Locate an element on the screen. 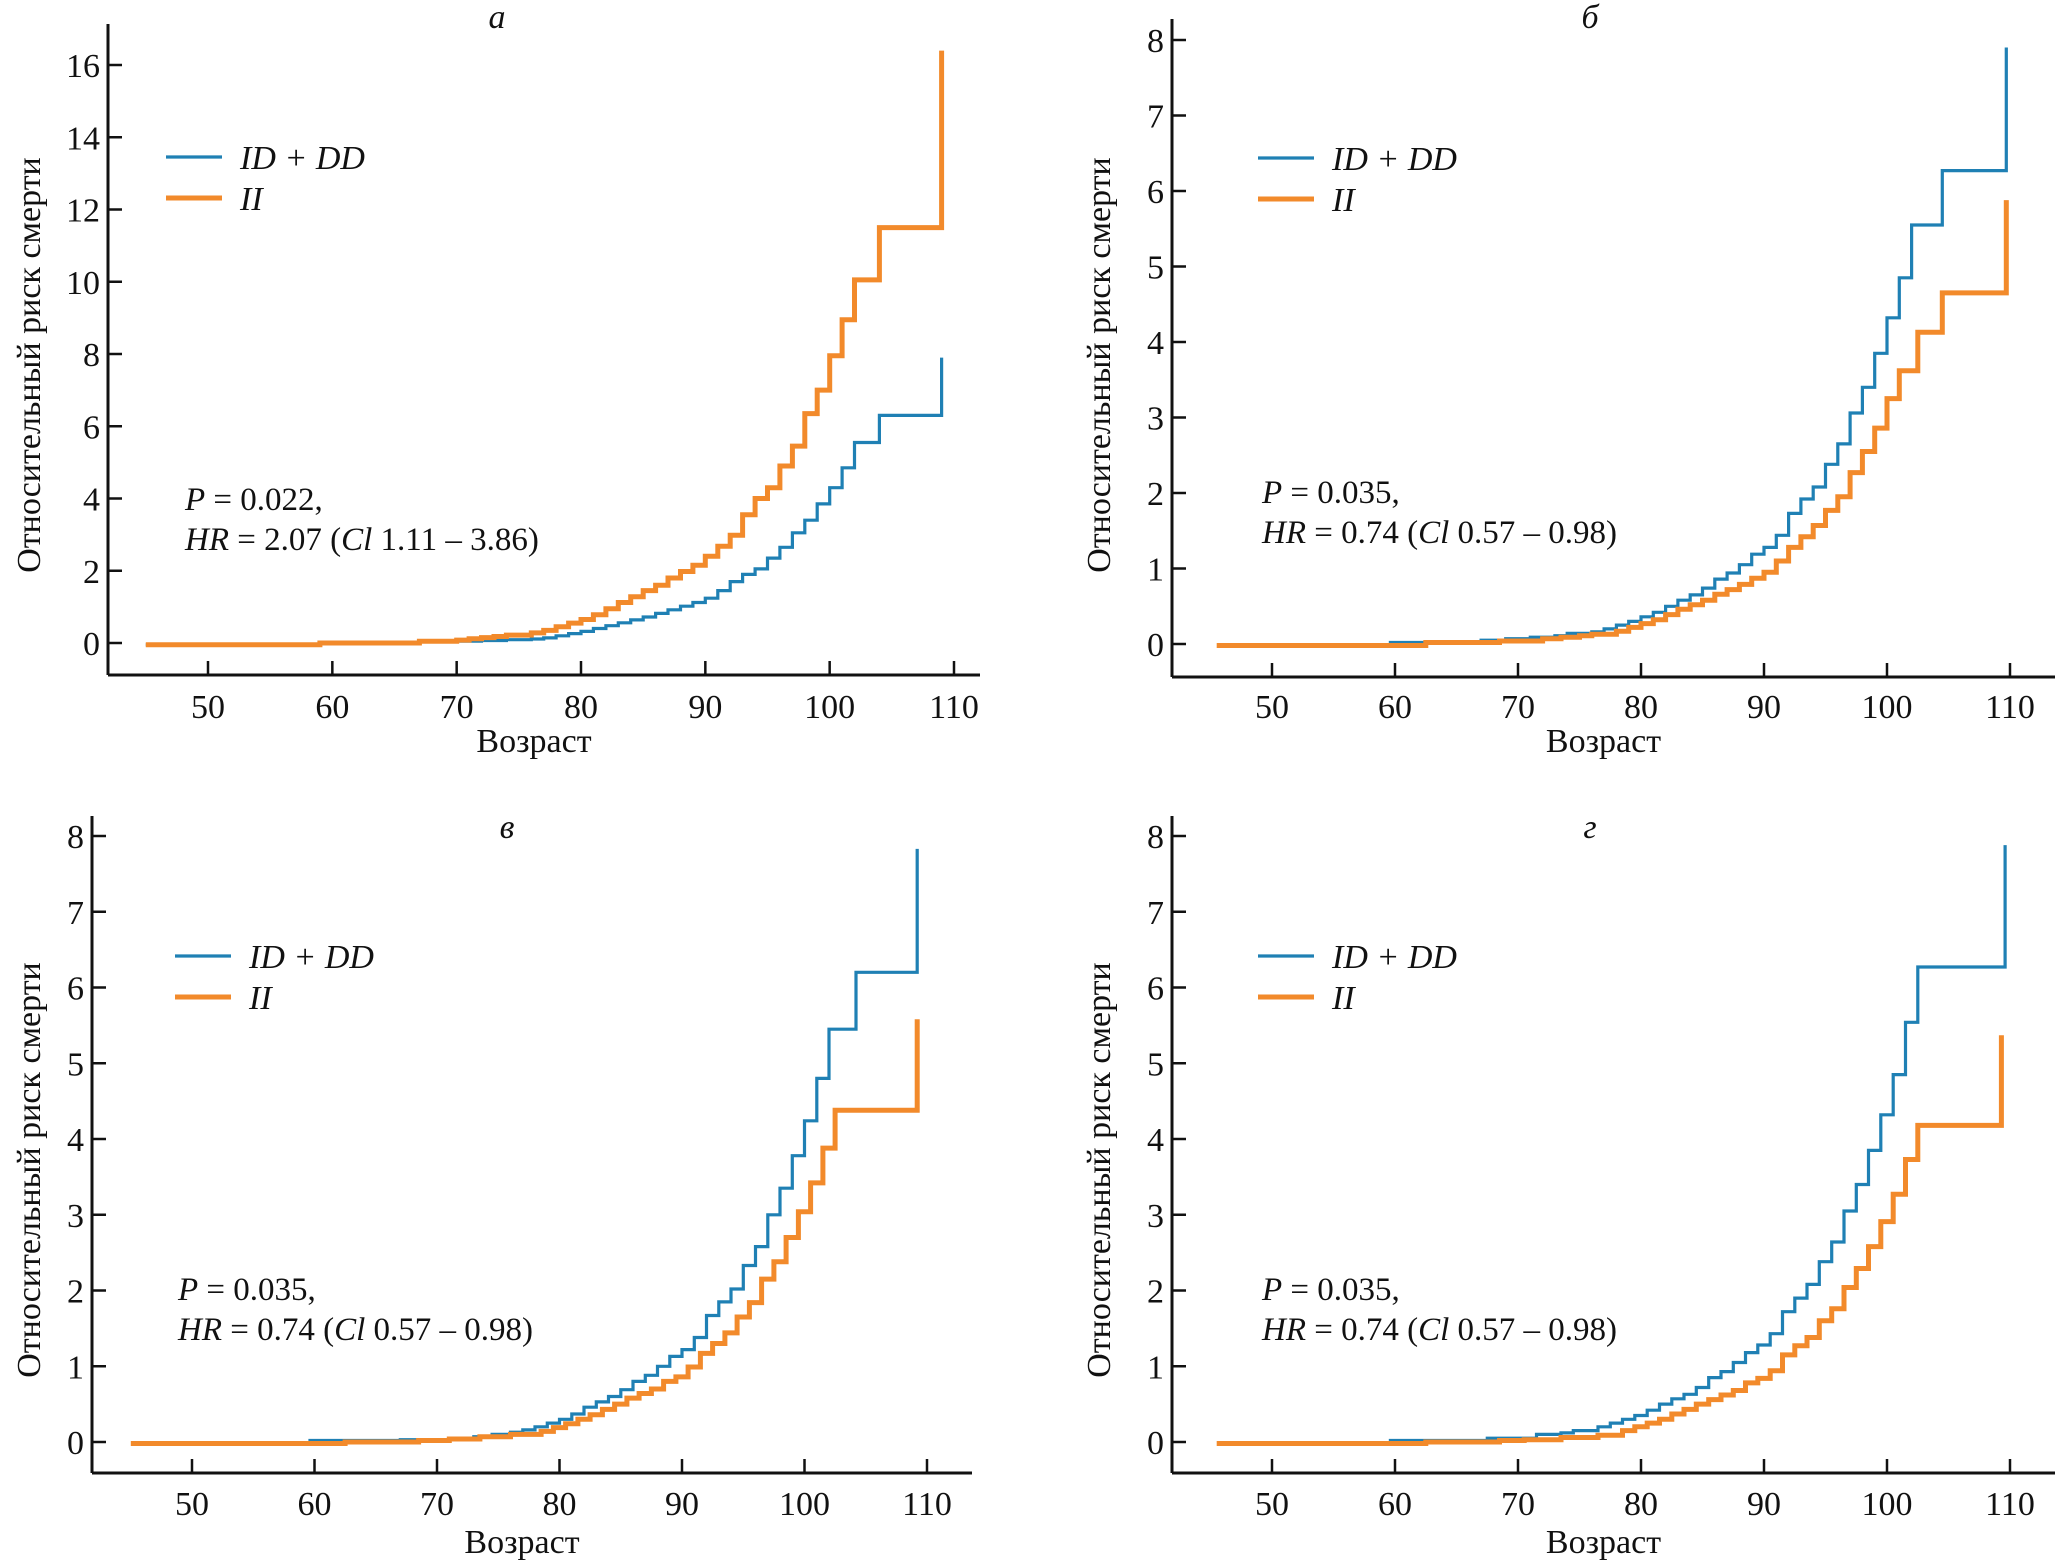 The width and height of the screenshot is (2067, 1565). hazard-ratio-annotation: HR = 0.74 (Cl 0.57 – 0.98) is located at coordinates (355, 1330).